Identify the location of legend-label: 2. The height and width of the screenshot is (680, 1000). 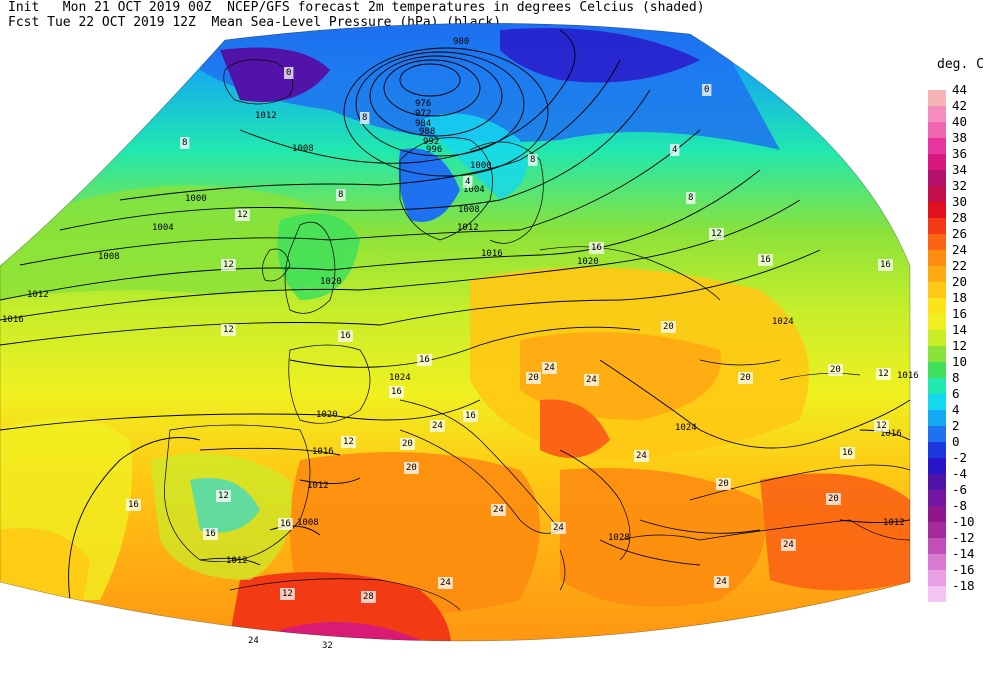
(956, 425).